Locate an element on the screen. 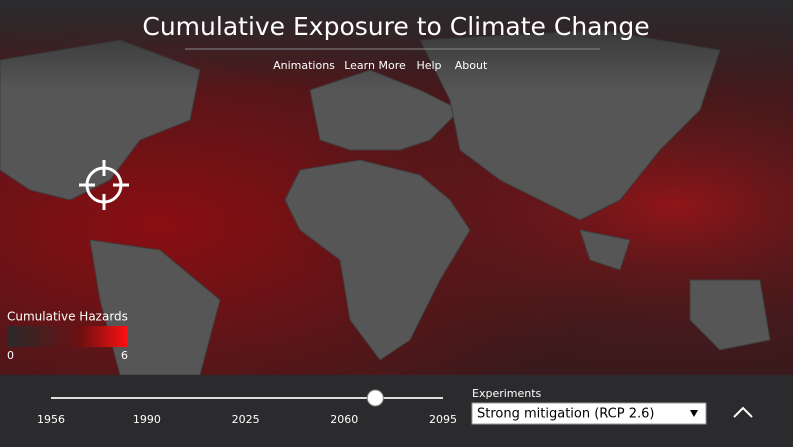 This screenshot has height=447, width=793. nav-link: Help is located at coordinates (428, 65).